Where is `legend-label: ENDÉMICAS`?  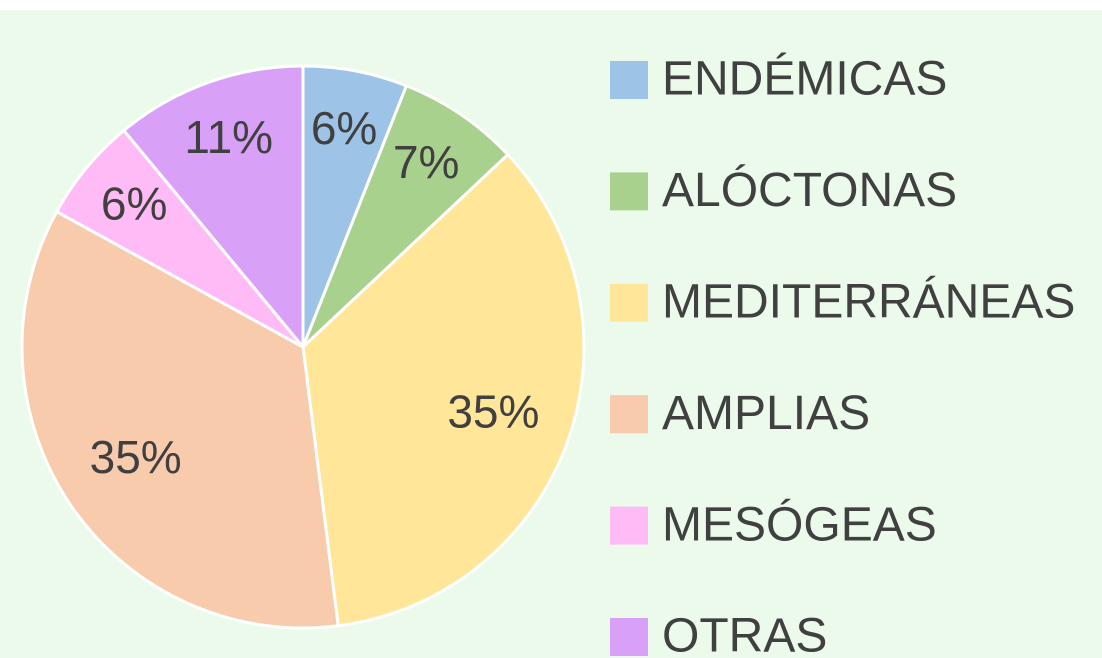
legend-label: ENDÉMICAS is located at coordinates (804, 79).